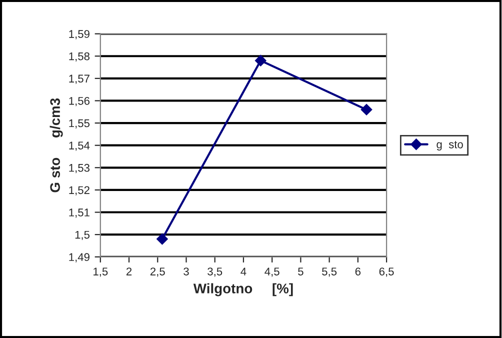  I want to click on y-tick-label: 1,57, so click(79, 79).